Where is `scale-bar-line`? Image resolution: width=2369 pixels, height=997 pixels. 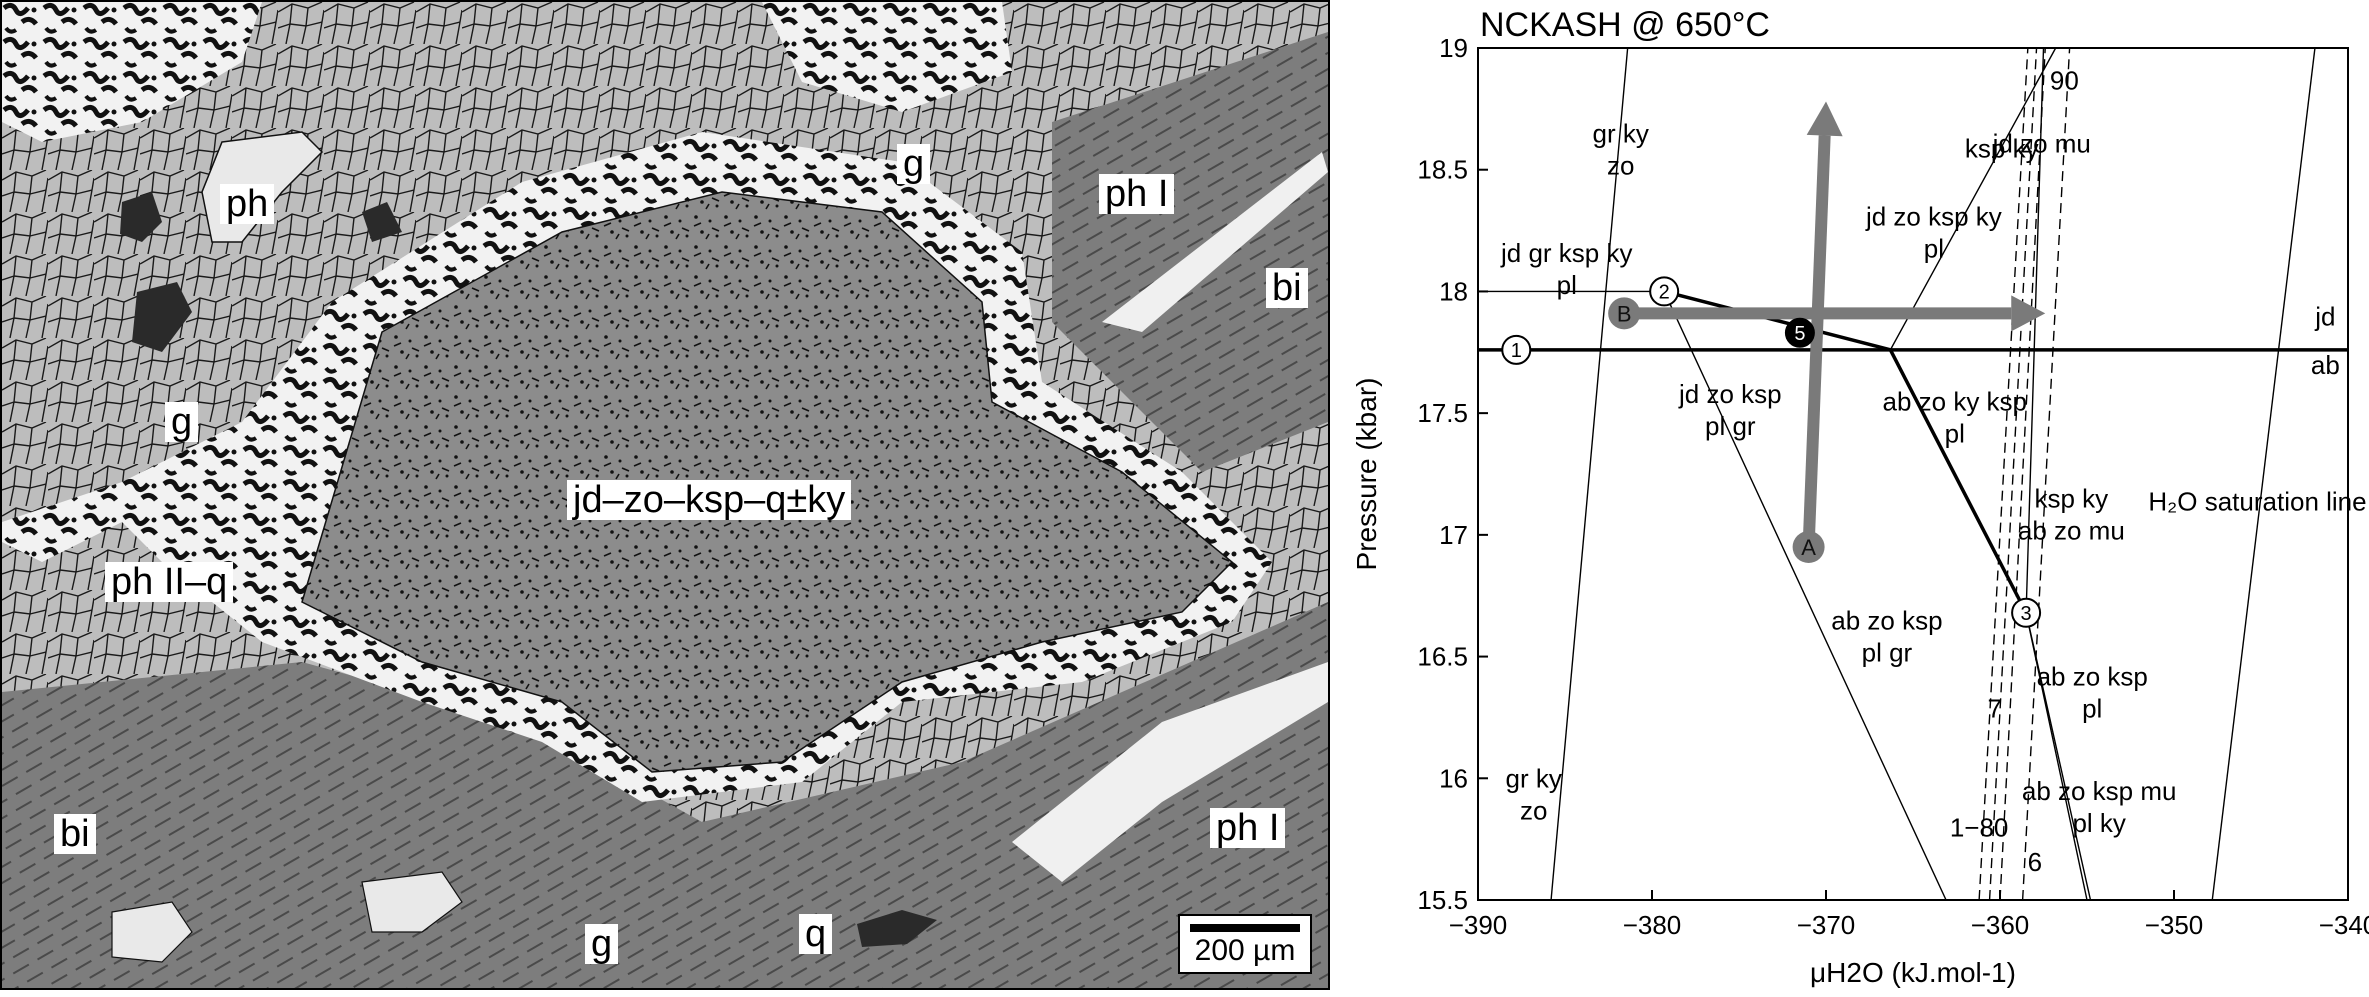
scale-bar-line is located at coordinates (1245, 928).